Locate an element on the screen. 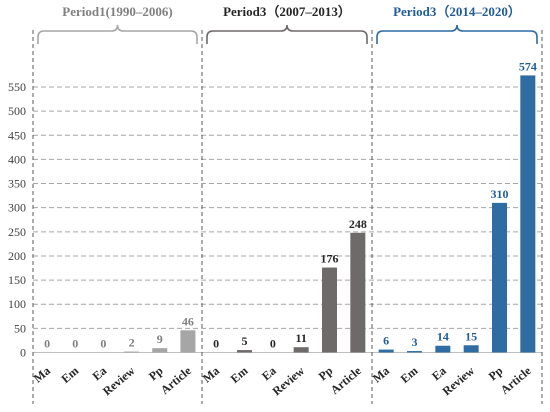  y-tick-label: 400 is located at coordinates (17, 159).